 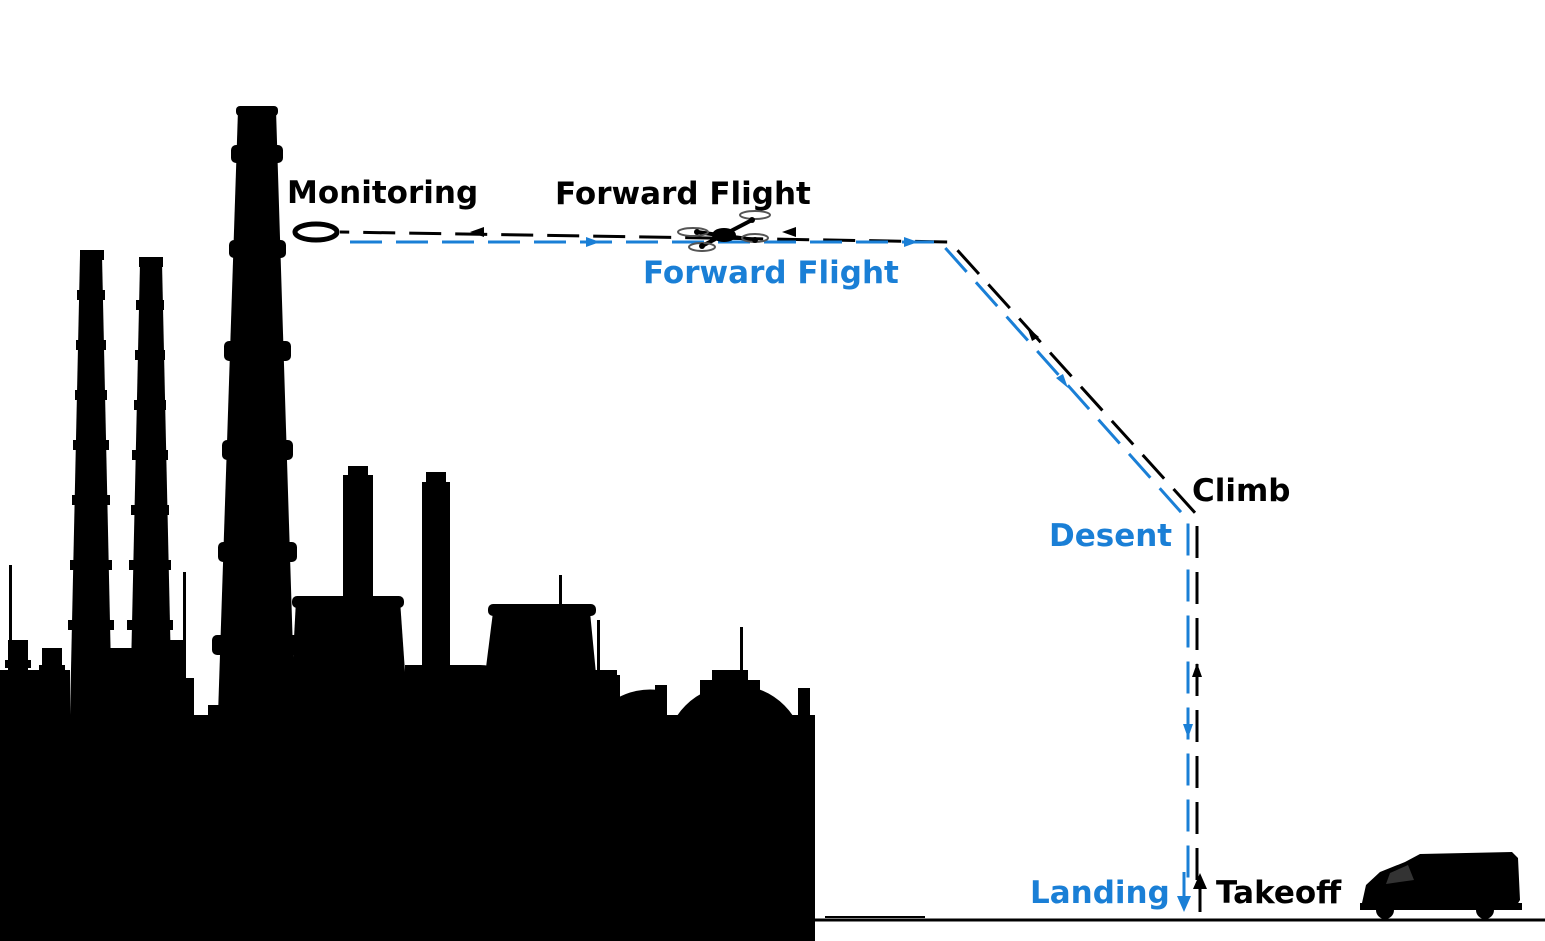 What do you see at coordinates (382, 193) in the screenshot?
I see `monitoring-label: Monitoring` at bounding box center [382, 193].